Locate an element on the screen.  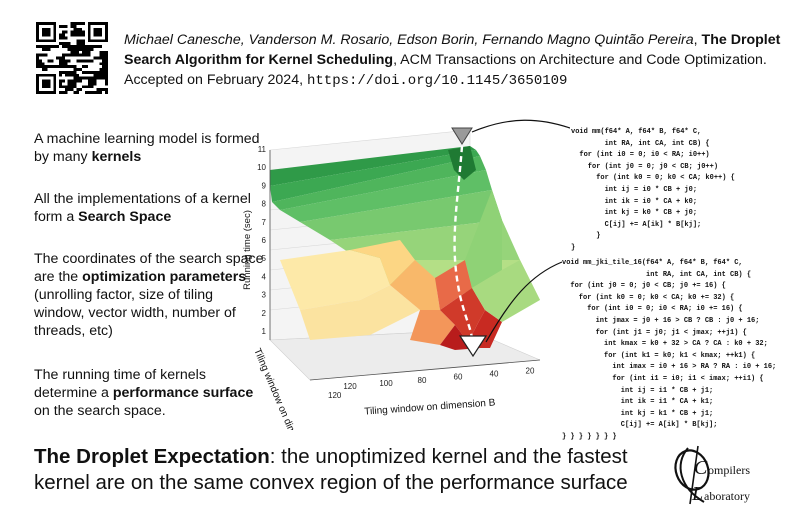
b-axis-label: Tiling window on dimension B is located at coordinates (430, 407).